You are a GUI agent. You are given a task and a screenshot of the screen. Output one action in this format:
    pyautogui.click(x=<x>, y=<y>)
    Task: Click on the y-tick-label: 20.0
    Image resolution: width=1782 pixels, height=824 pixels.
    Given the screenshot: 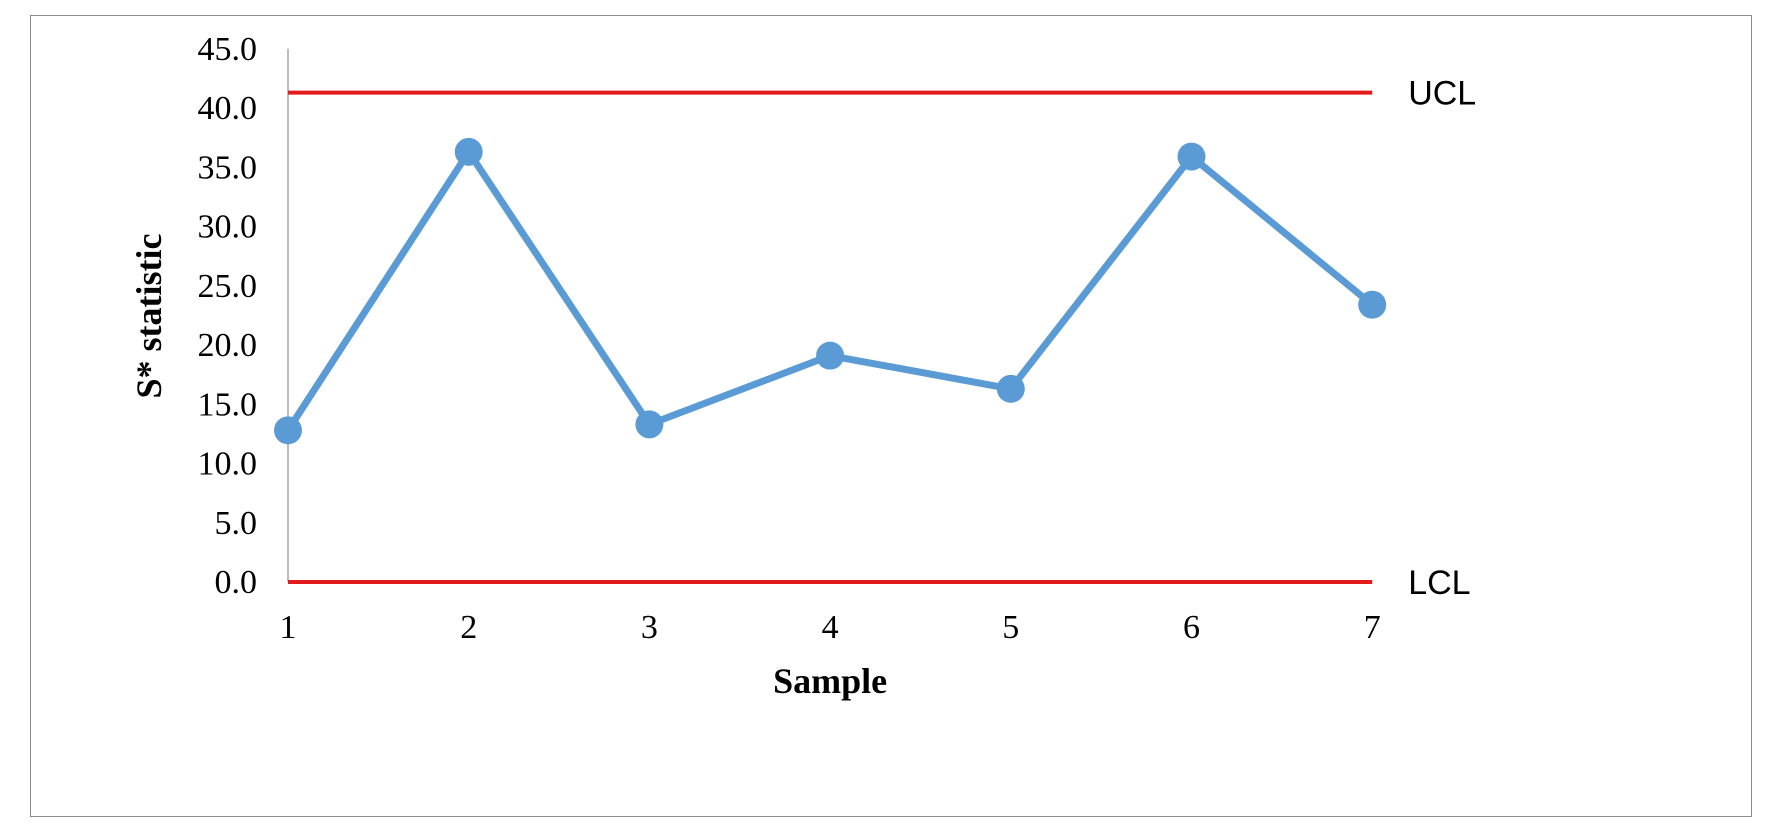 What is the action you would take?
    pyautogui.click(x=228, y=345)
    